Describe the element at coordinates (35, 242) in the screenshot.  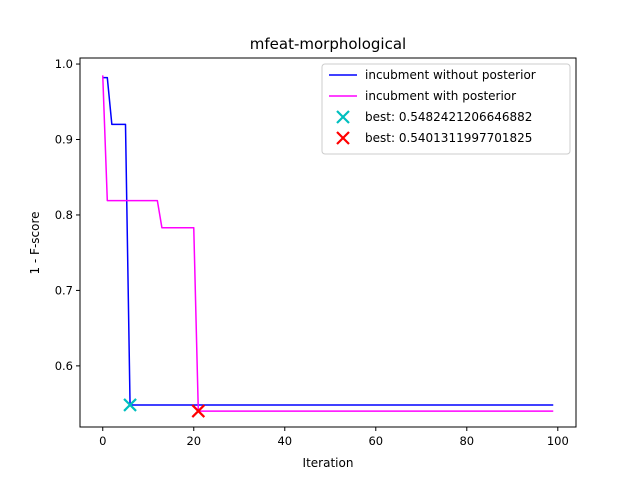
I see `y-axis-label: 1 - F-score` at that location.